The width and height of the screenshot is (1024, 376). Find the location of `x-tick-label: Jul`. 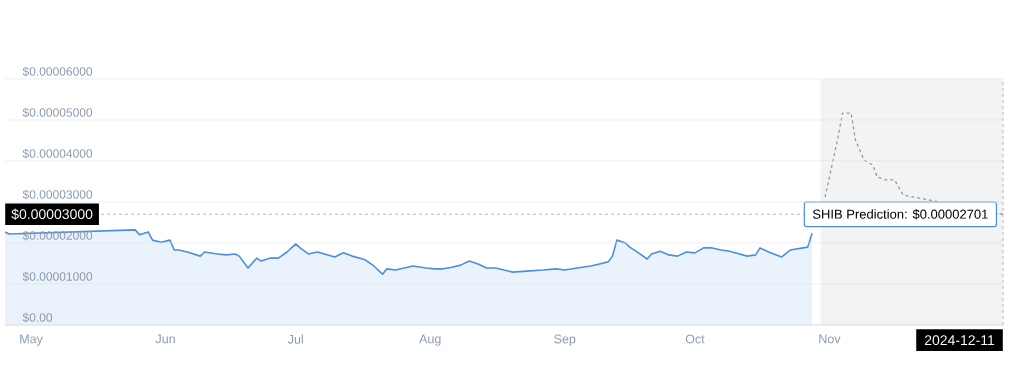

x-tick-label: Jul is located at coordinates (295, 339).